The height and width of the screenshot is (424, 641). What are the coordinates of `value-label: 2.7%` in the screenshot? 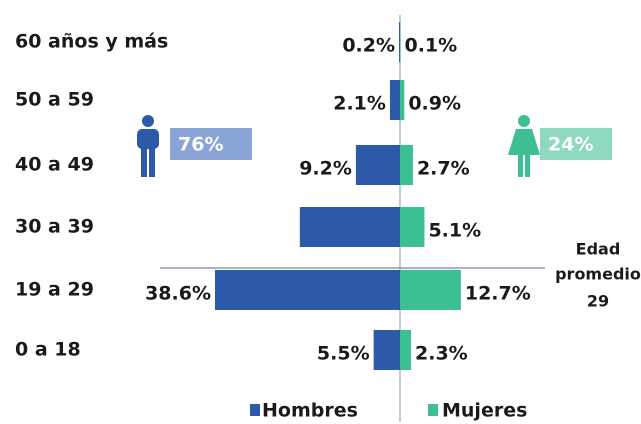 It's located at (443, 169).